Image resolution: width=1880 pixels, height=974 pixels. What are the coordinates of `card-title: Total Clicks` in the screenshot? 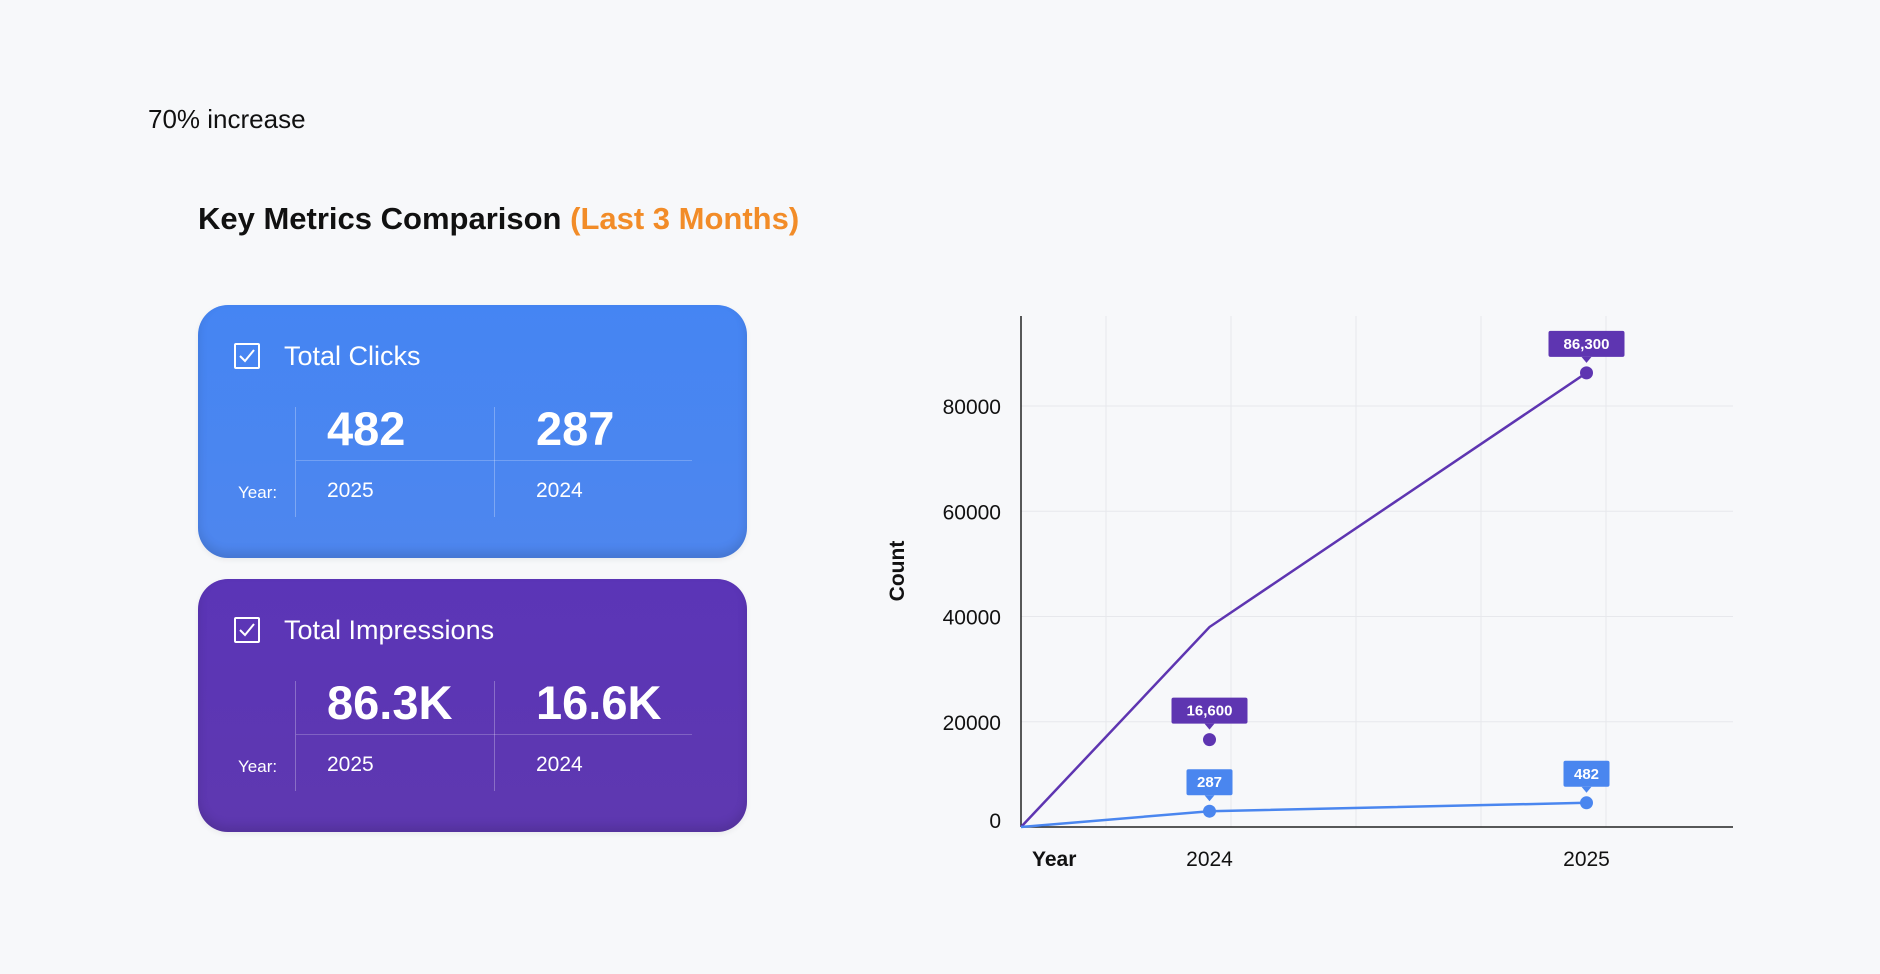 It's located at (352, 356).